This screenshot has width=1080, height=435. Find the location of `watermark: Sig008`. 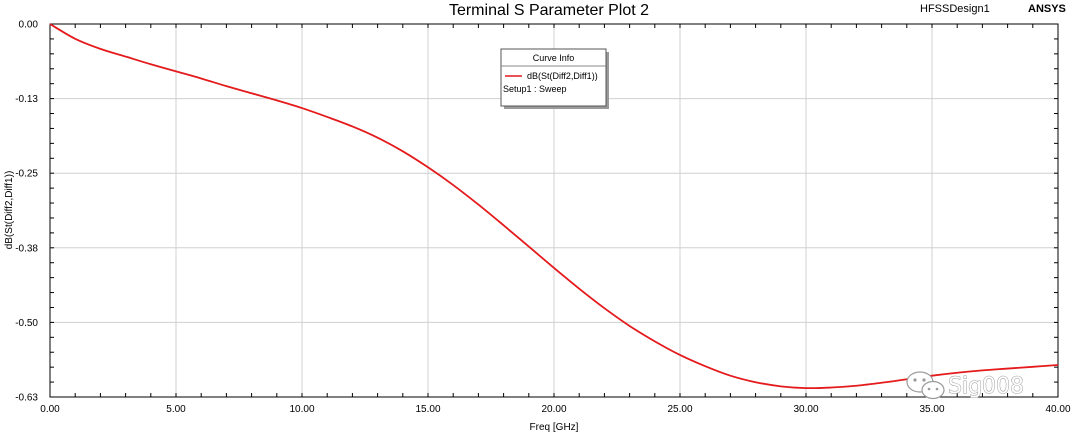

watermark: Sig008 is located at coordinates (965, 385).